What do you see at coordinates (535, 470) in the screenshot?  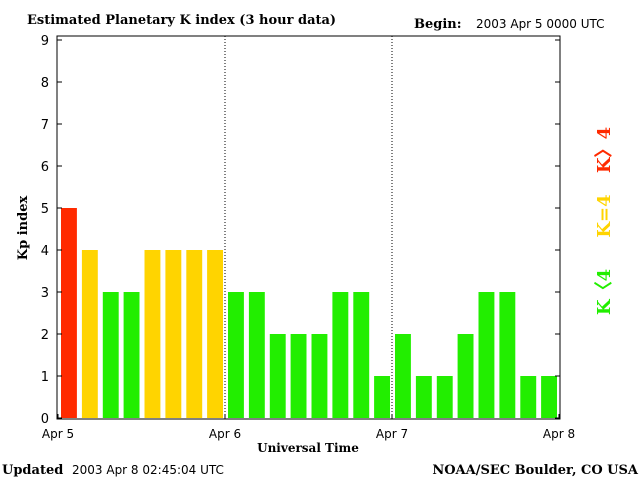 I see `source-credit: NOAA/SEC Boulder, CO USA` at bounding box center [535, 470].